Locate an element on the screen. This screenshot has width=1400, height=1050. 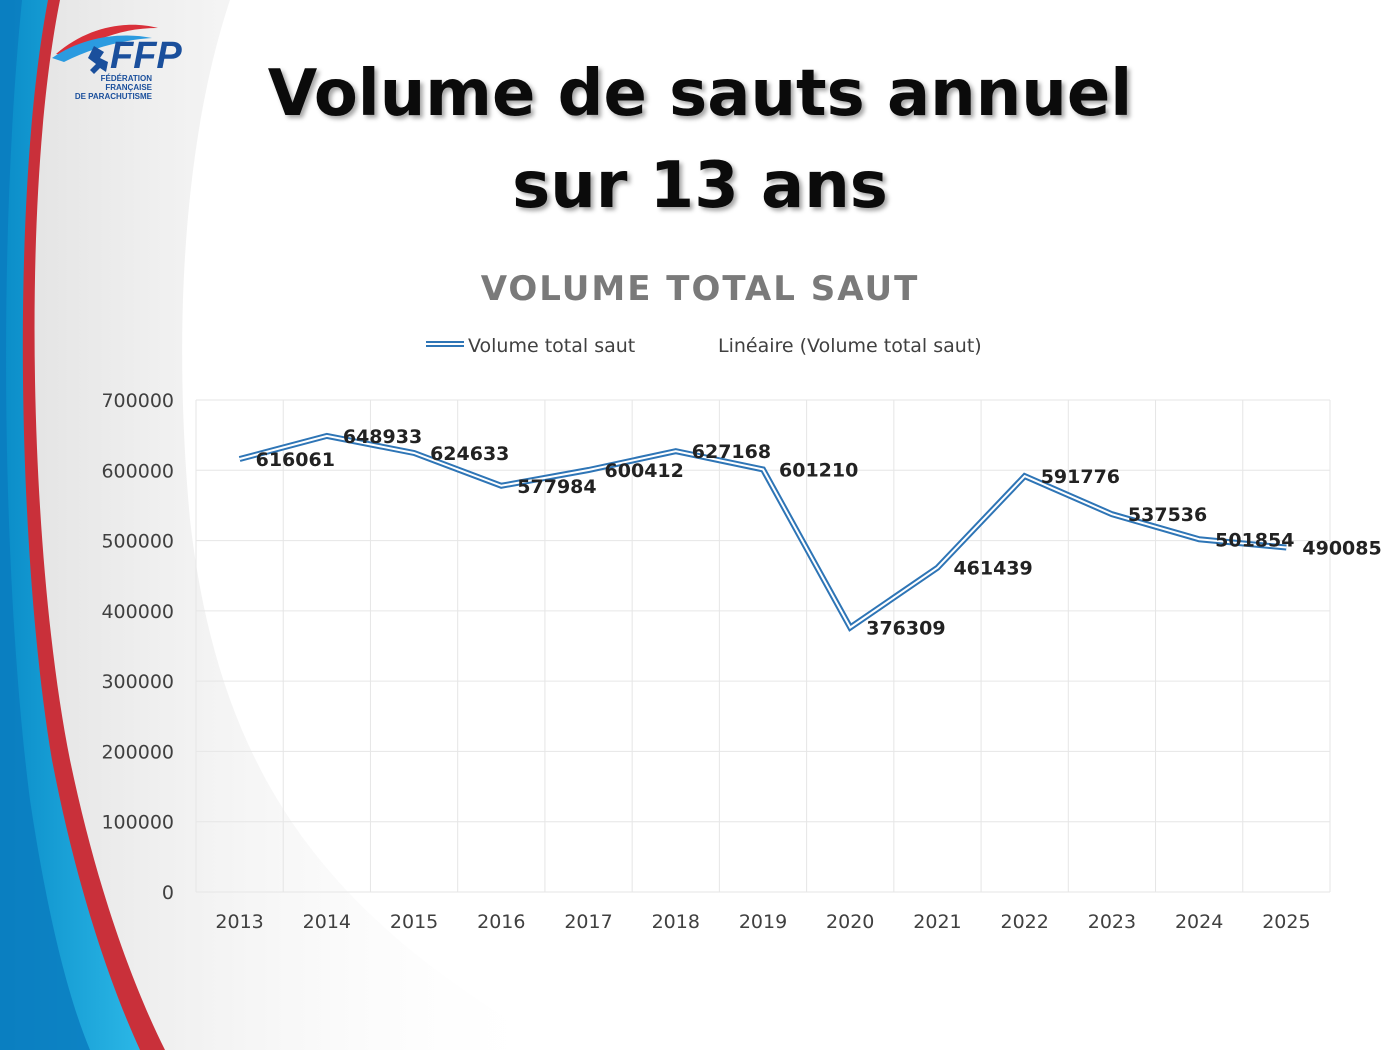
x-tick-label: 2013 is located at coordinates (239, 922).